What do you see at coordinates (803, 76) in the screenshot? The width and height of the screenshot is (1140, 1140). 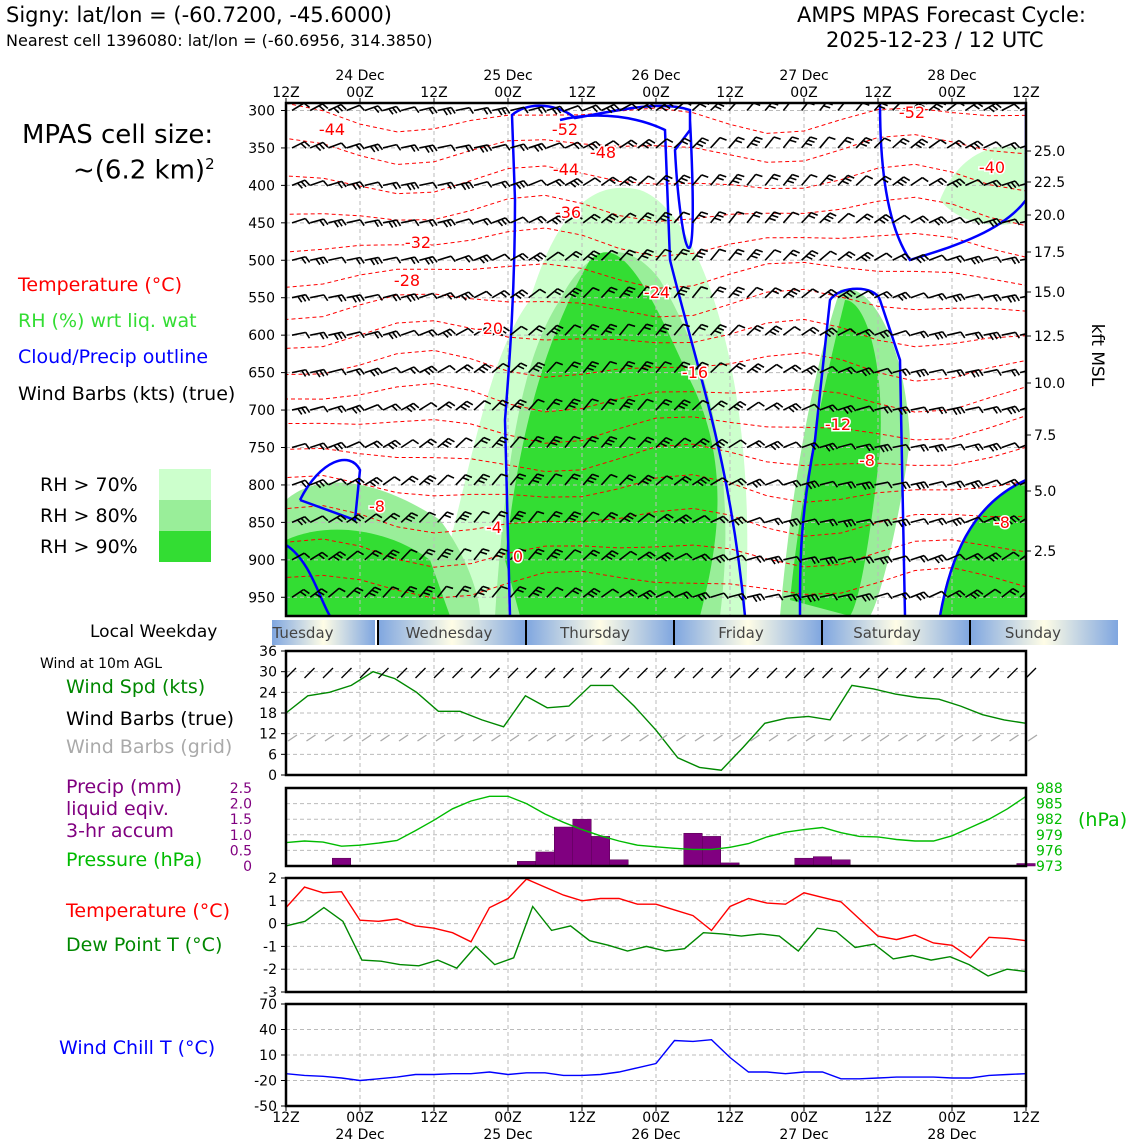 I see `top-date-label: 27 Dec` at bounding box center [803, 76].